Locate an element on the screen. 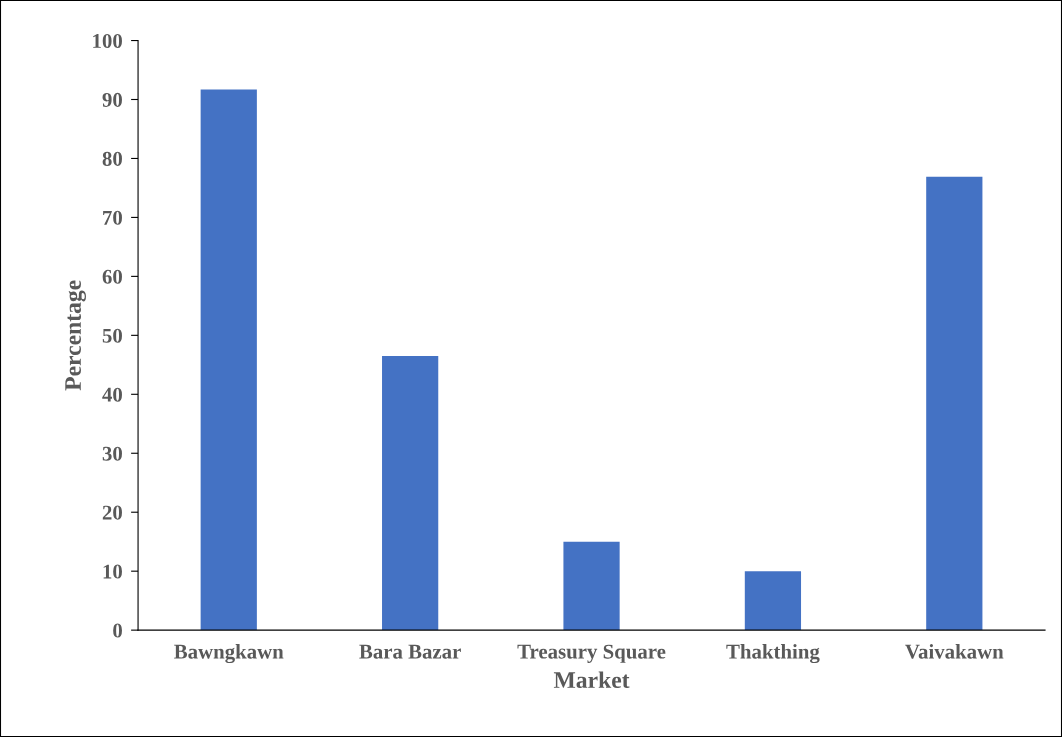 The image size is (1062, 737). y-tick-label: 40 is located at coordinates (112, 394).